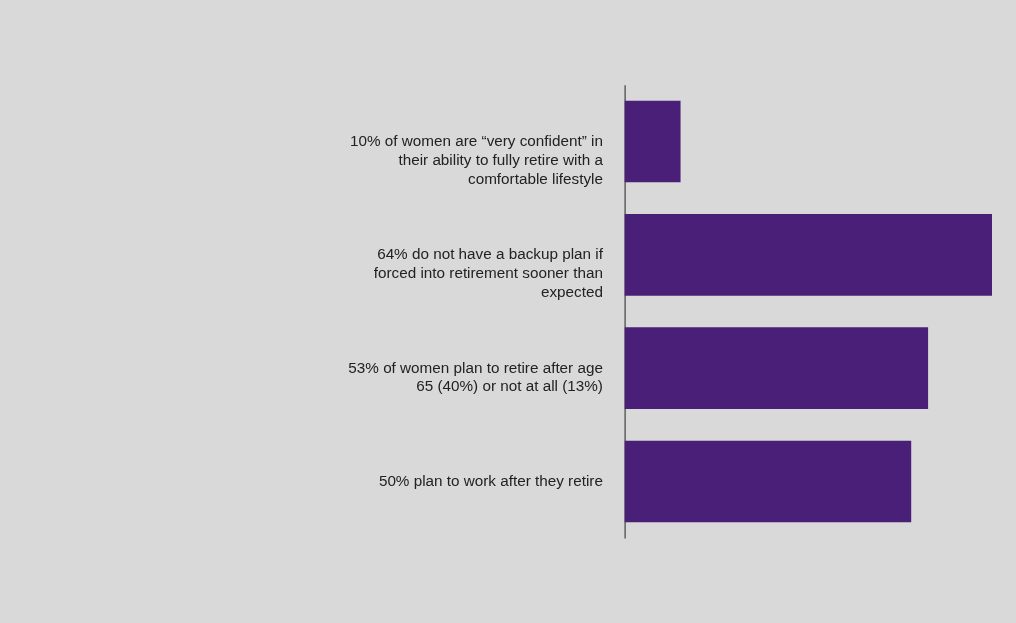  Describe the element at coordinates (488, 273) in the screenshot. I see `y-tick-label: 64% do not have a backup plan if forced into retirement sooner than expected` at that location.